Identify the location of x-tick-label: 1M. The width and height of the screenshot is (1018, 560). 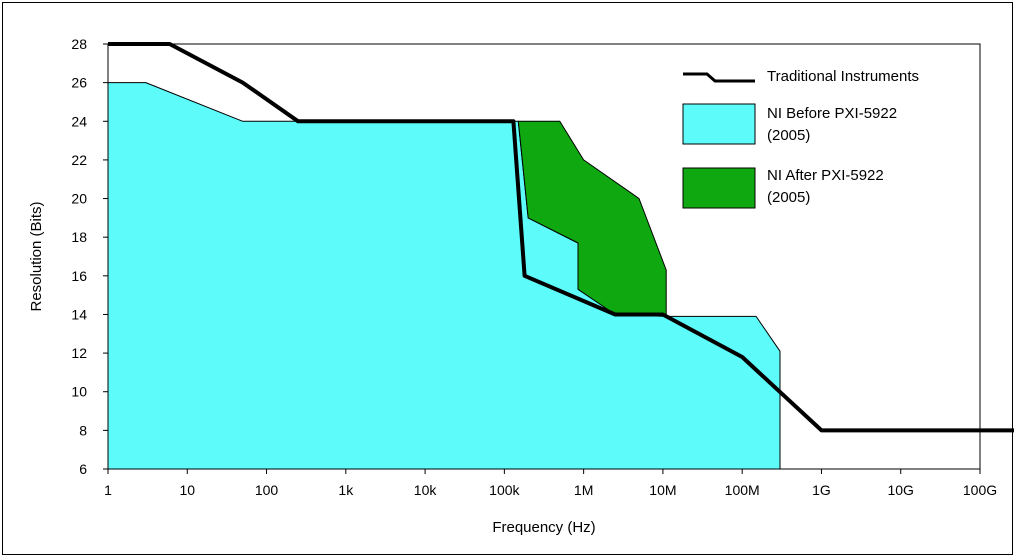
(583, 490).